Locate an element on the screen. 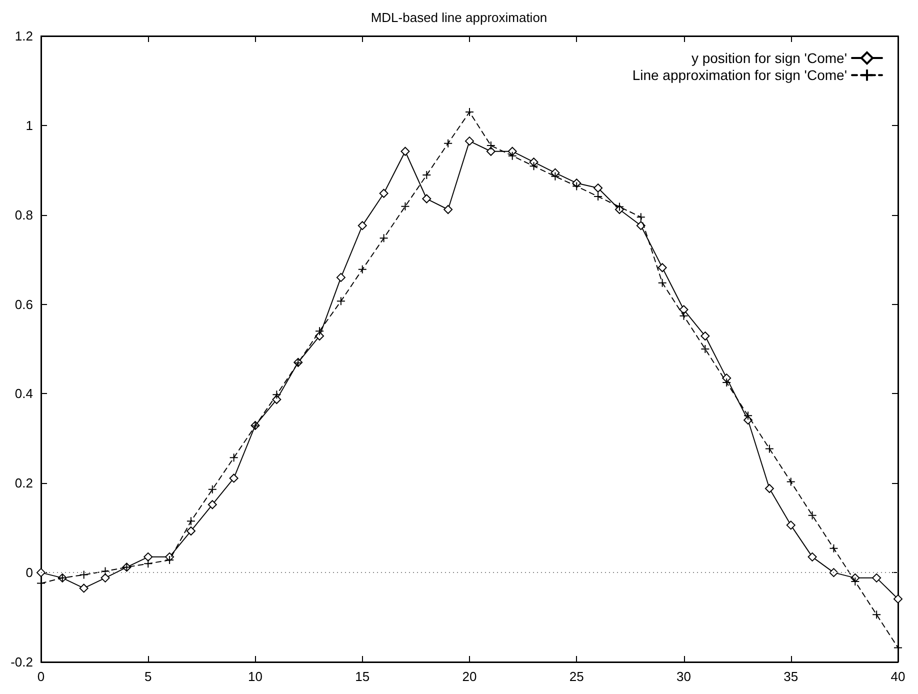  y-tick-label: 0.8 is located at coordinates (23, 214).